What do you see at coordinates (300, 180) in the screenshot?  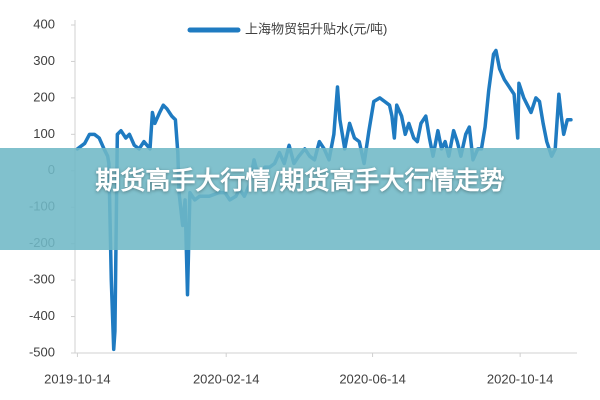 I see `banner-text: 期货高手大行情/期货高手大行情走势` at bounding box center [300, 180].